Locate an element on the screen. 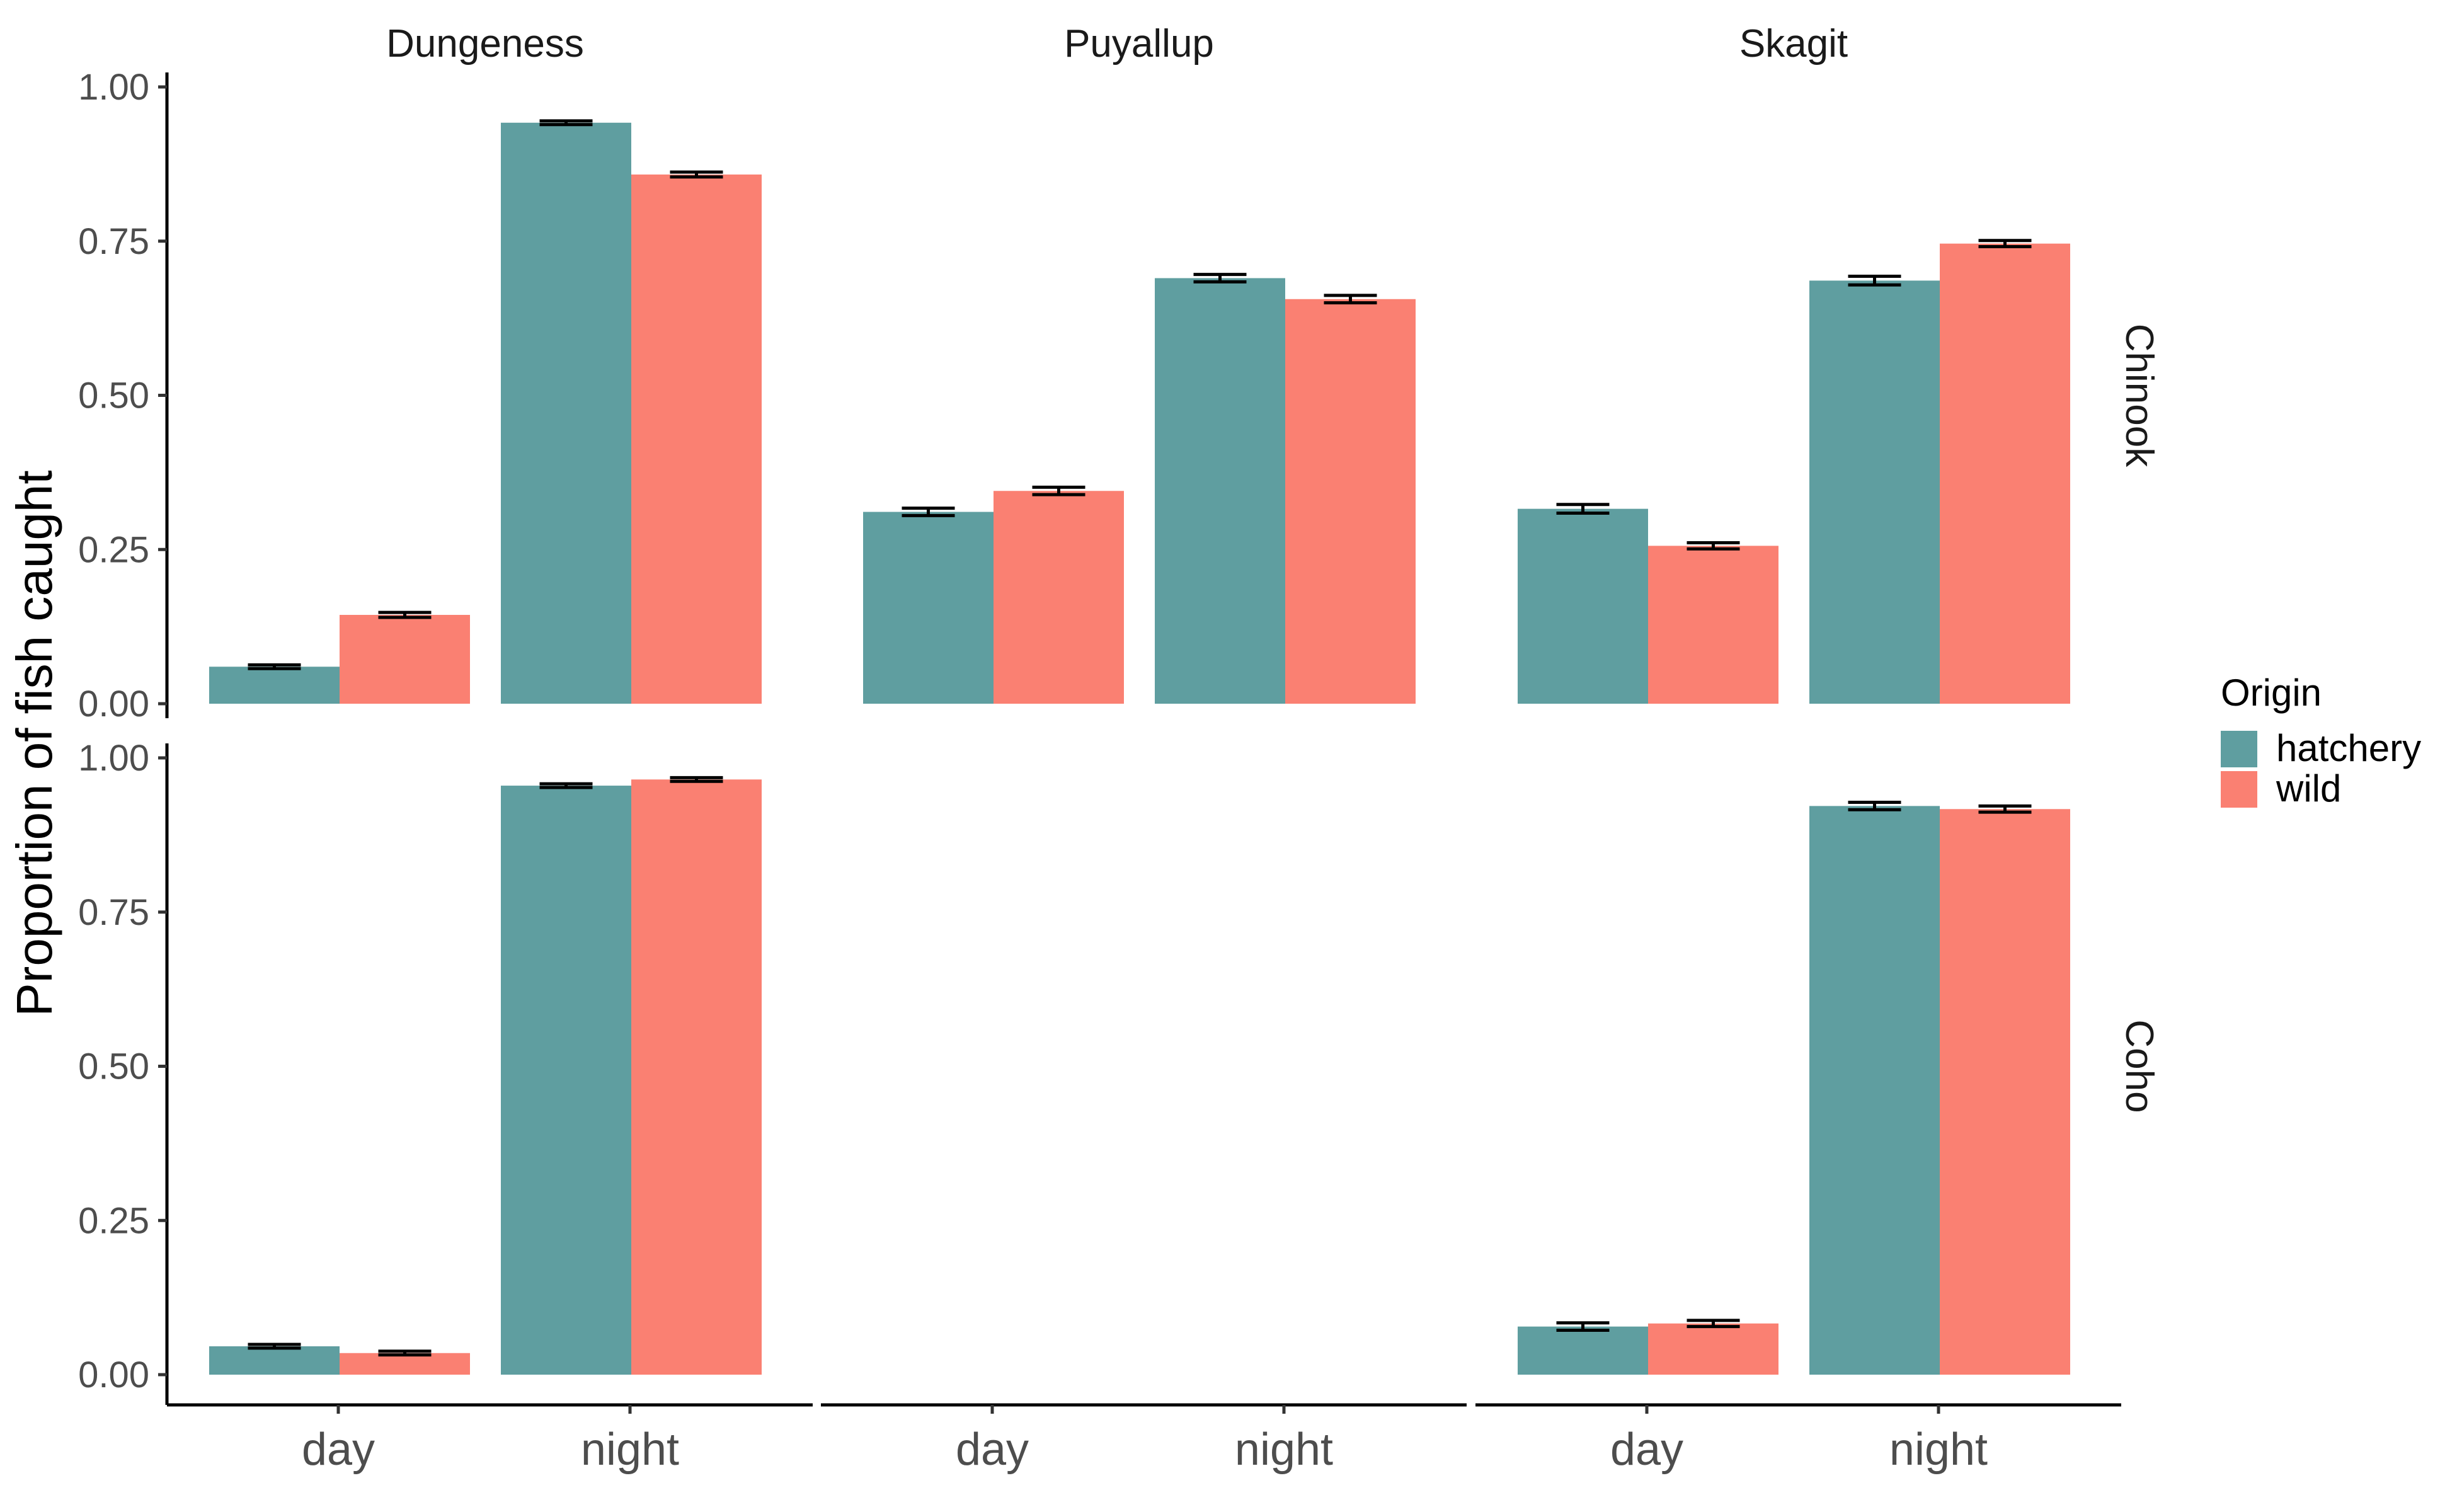 This screenshot has height=1512, width=2457. legend-label-hatchery: hatchery is located at coordinates (2348, 748).